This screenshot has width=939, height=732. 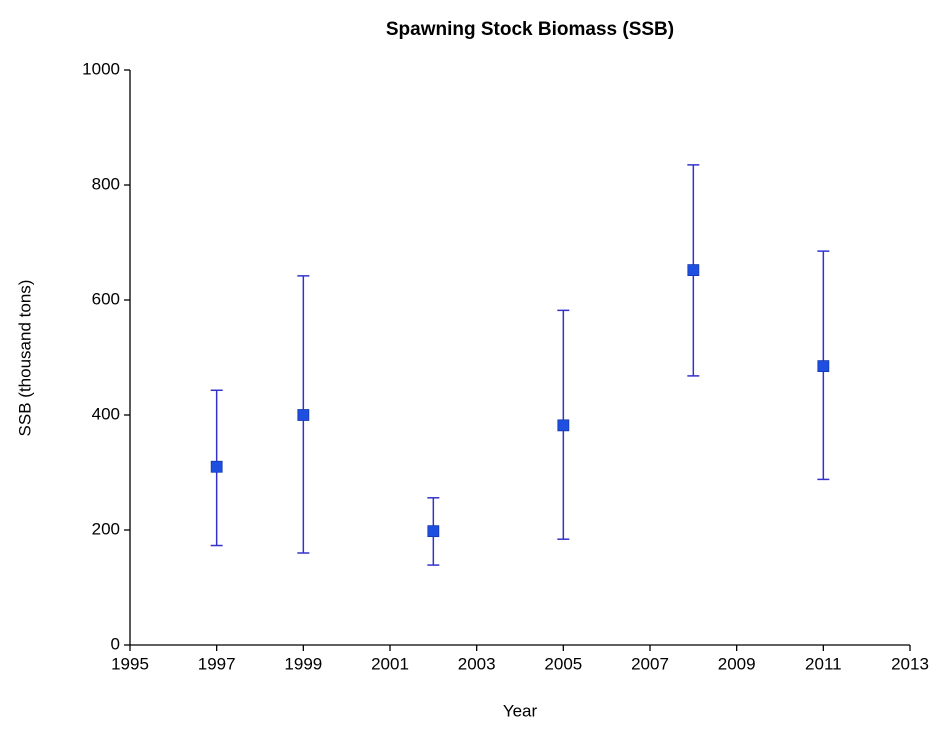 What do you see at coordinates (520, 710) in the screenshot?
I see `x-axis-label: Year` at bounding box center [520, 710].